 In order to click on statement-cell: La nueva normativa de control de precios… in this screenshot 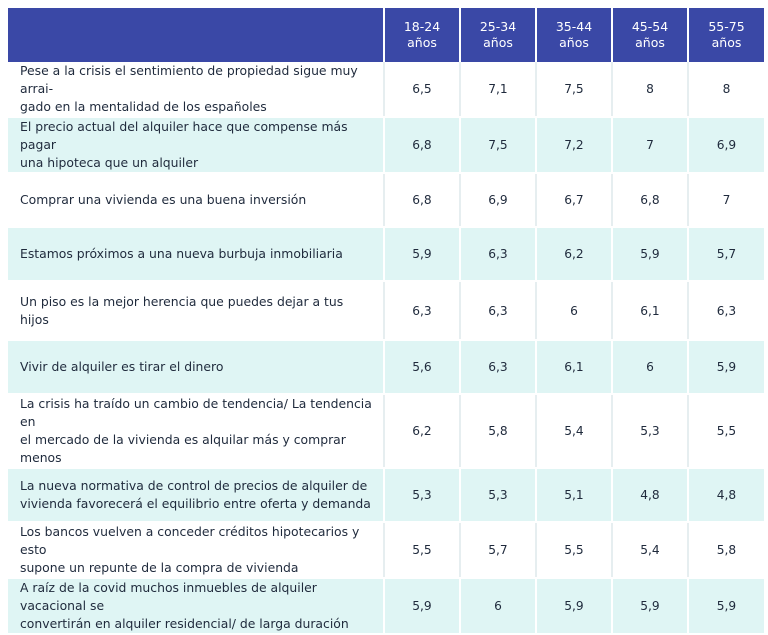, I will do `click(196, 495)`.